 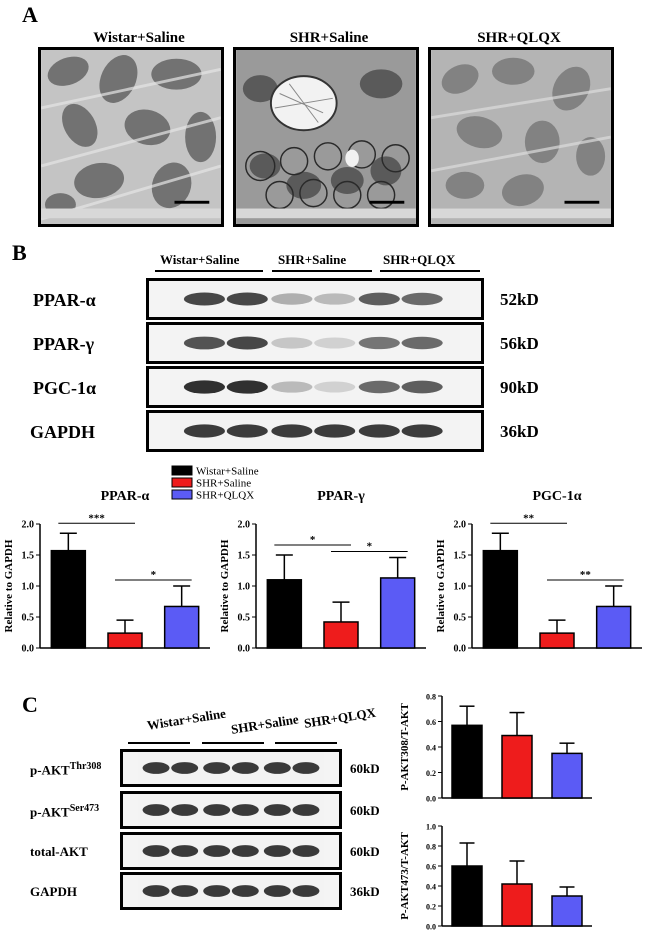 I want to click on chart-ytick-label-3-4: 0.8, so click(x=431, y=697).